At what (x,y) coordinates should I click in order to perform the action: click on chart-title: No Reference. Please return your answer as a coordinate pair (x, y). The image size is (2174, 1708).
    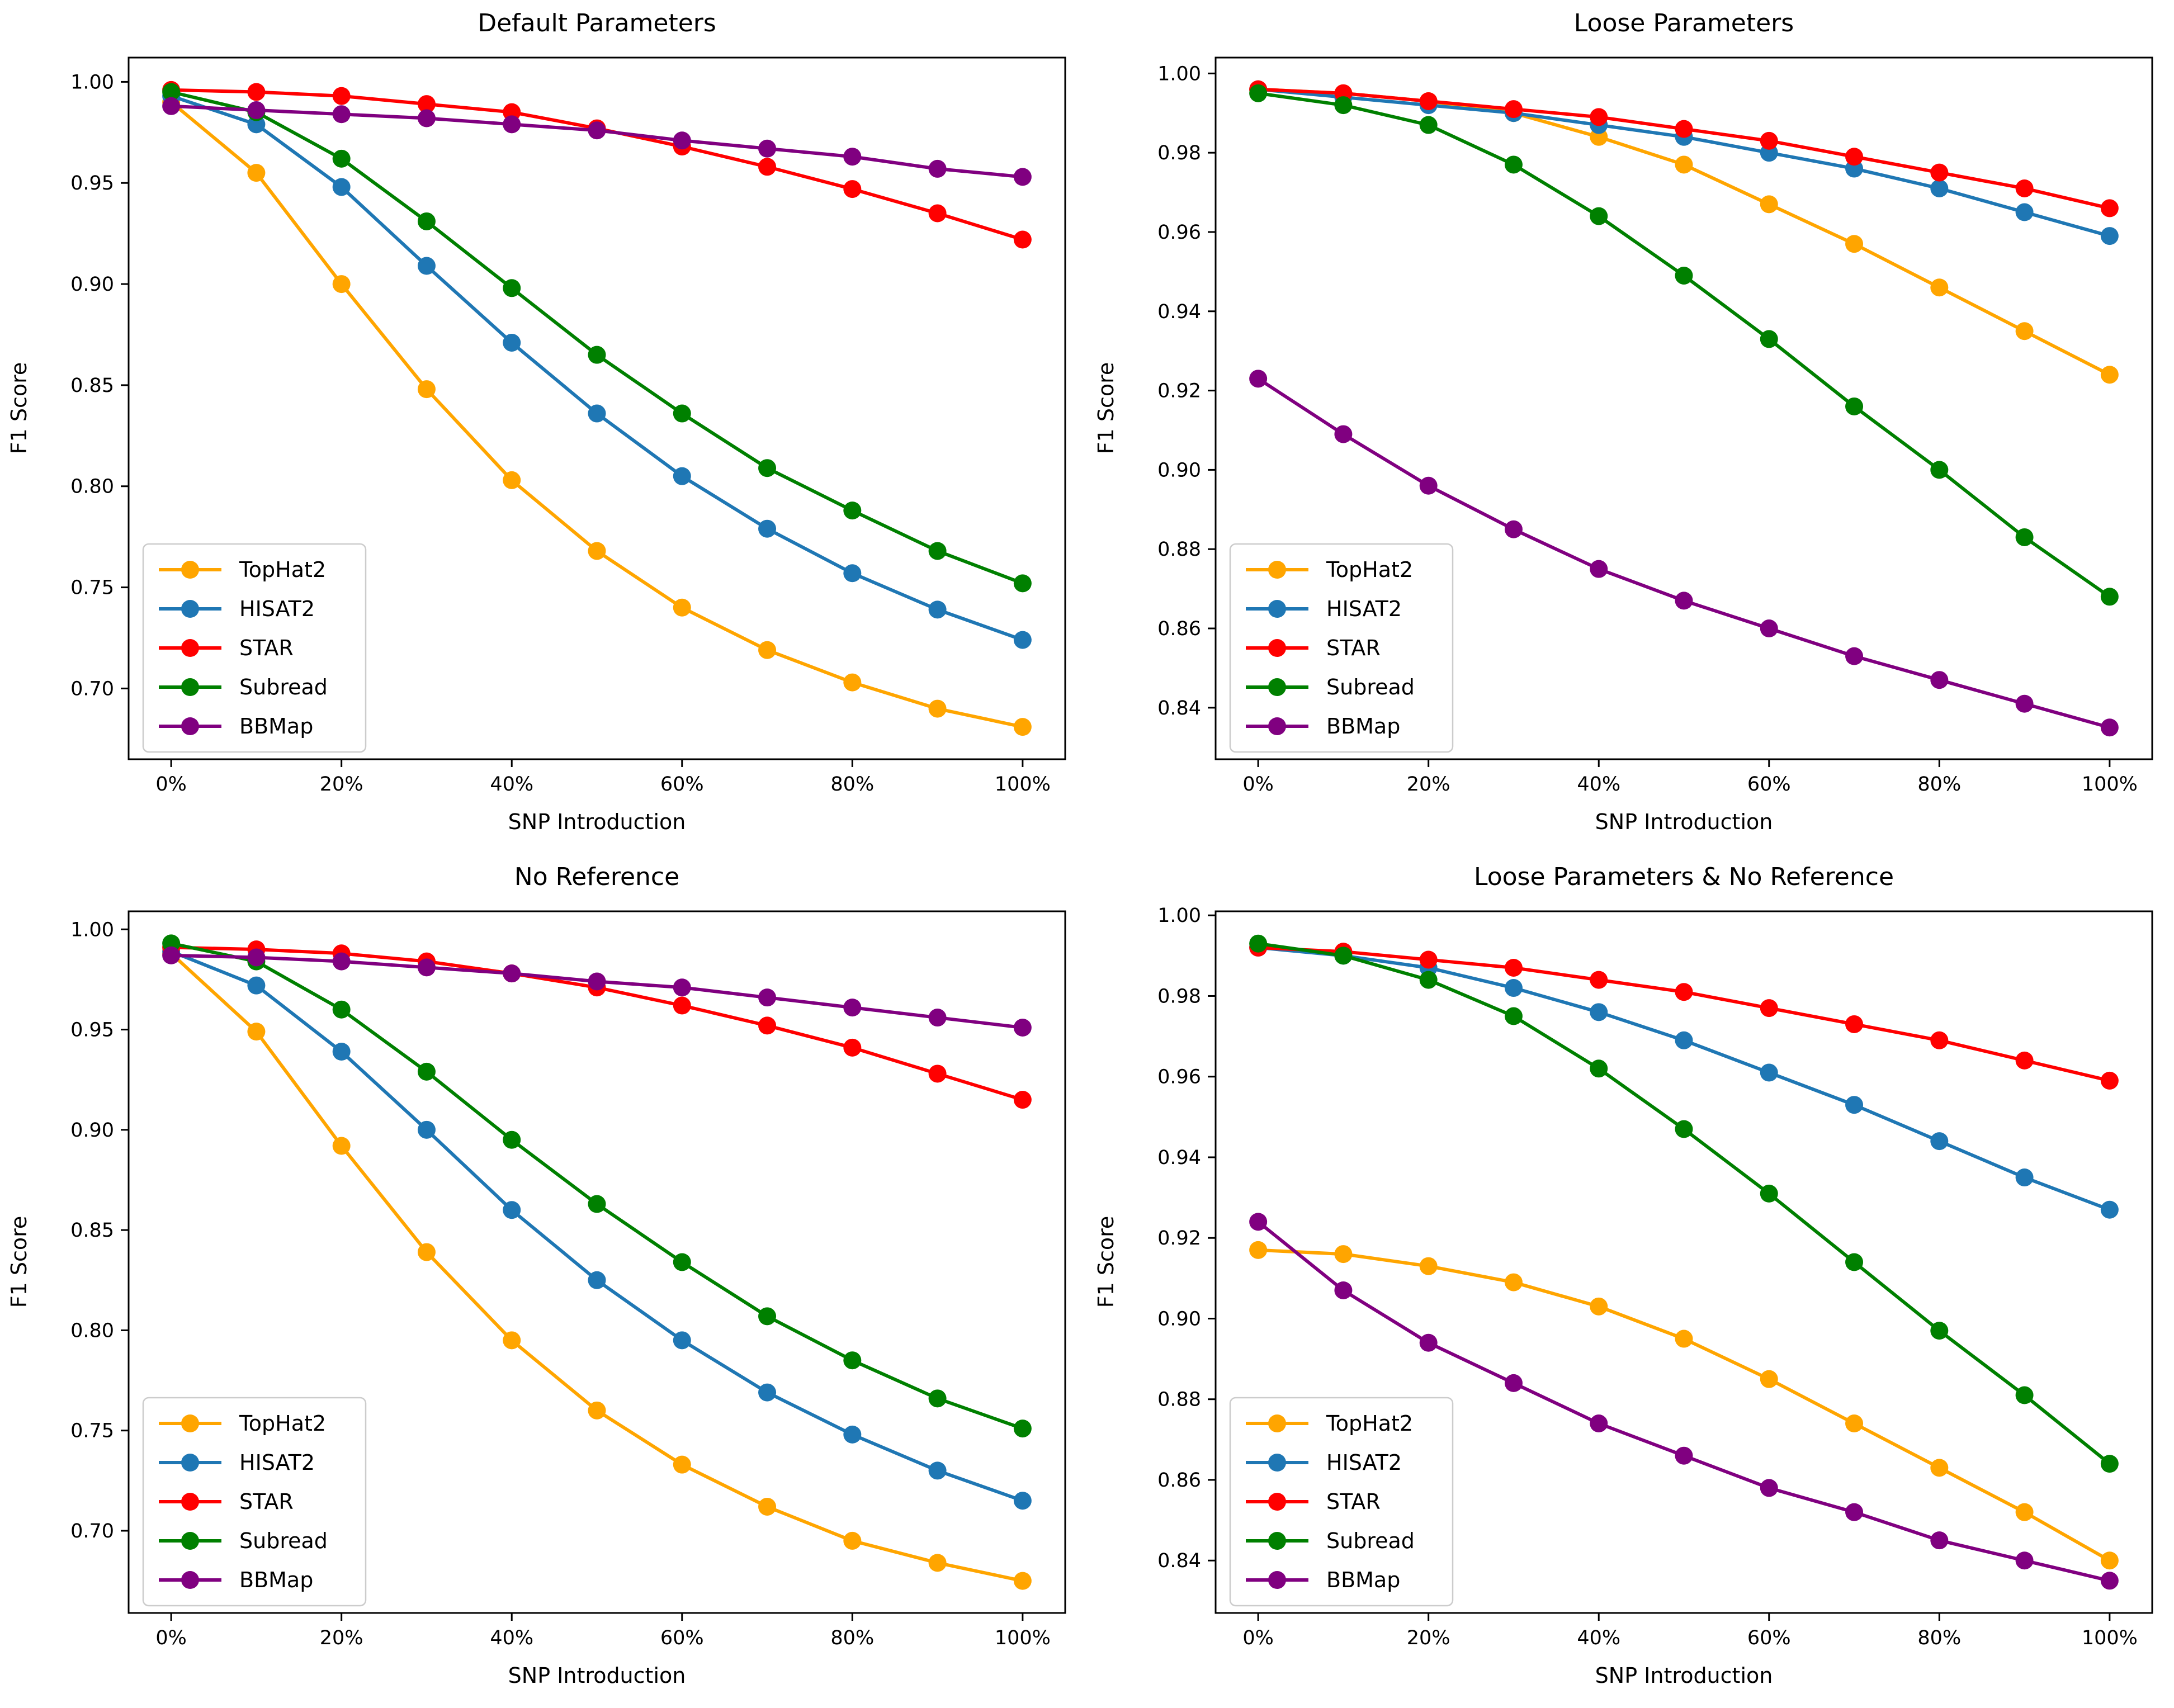
    Looking at the image, I should click on (597, 877).